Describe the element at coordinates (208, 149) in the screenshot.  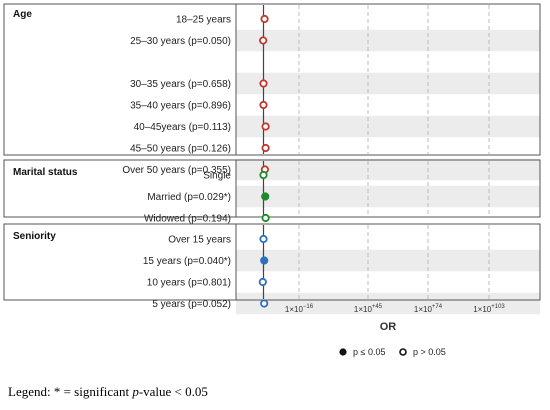
I see `row-pvalue: (p=0.126)` at that location.